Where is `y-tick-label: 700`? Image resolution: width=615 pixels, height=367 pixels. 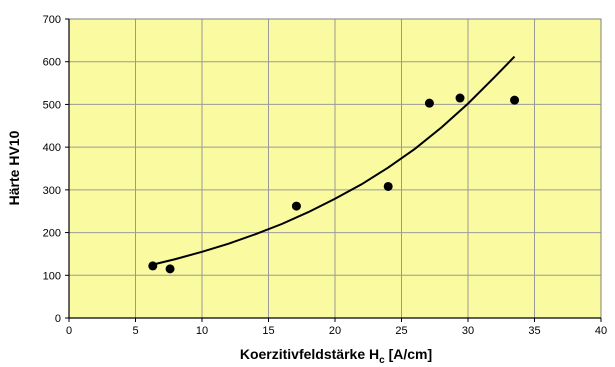
y-tick-label: 700 is located at coordinates (52, 20).